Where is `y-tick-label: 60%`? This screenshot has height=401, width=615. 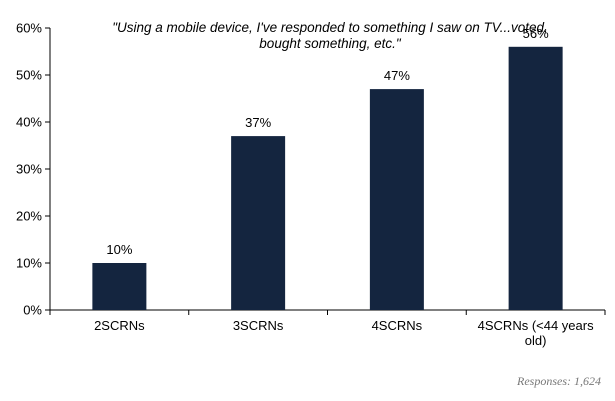 y-tick-label: 60% is located at coordinates (29, 28).